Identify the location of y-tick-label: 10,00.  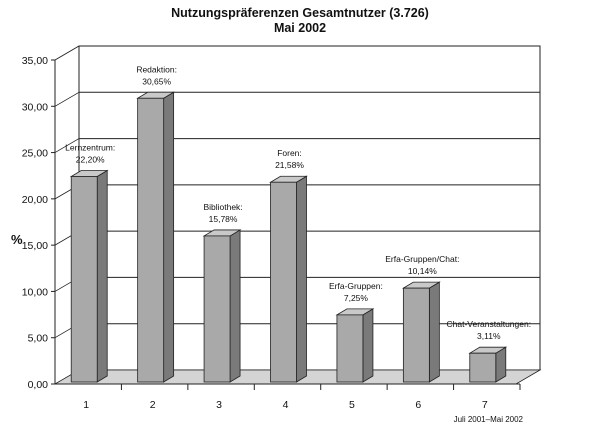
(35, 292).